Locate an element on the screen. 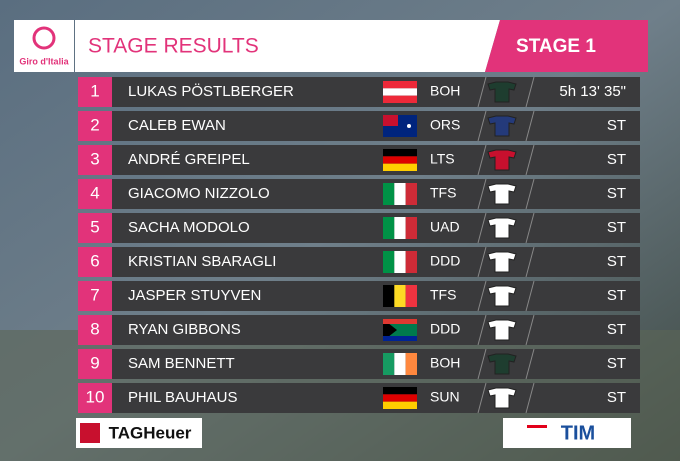 This screenshot has width=680, height=461. sponsor-badge is located at coordinates (90, 433).